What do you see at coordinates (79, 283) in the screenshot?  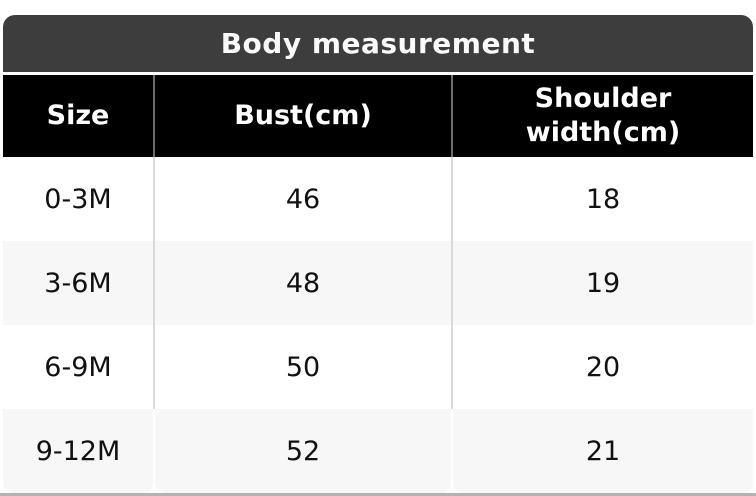 I see `size-cell: 3-6M` at bounding box center [79, 283].